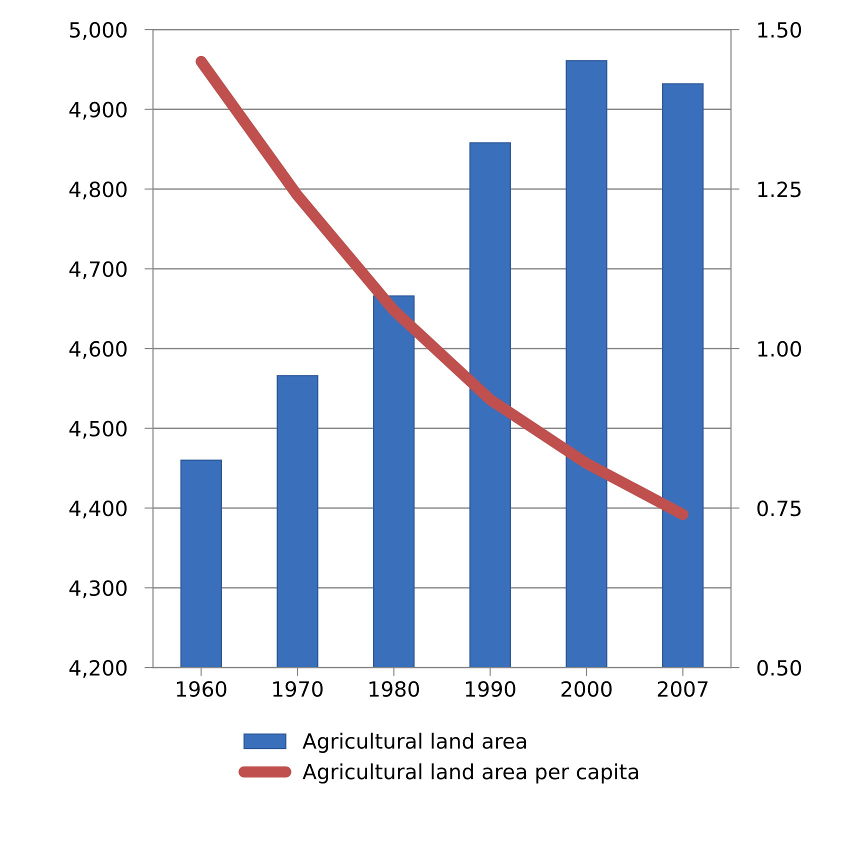  Describe the element at coordinates (298, 689) in the screenshot. I see `x-tick-label: 1970` at that location.